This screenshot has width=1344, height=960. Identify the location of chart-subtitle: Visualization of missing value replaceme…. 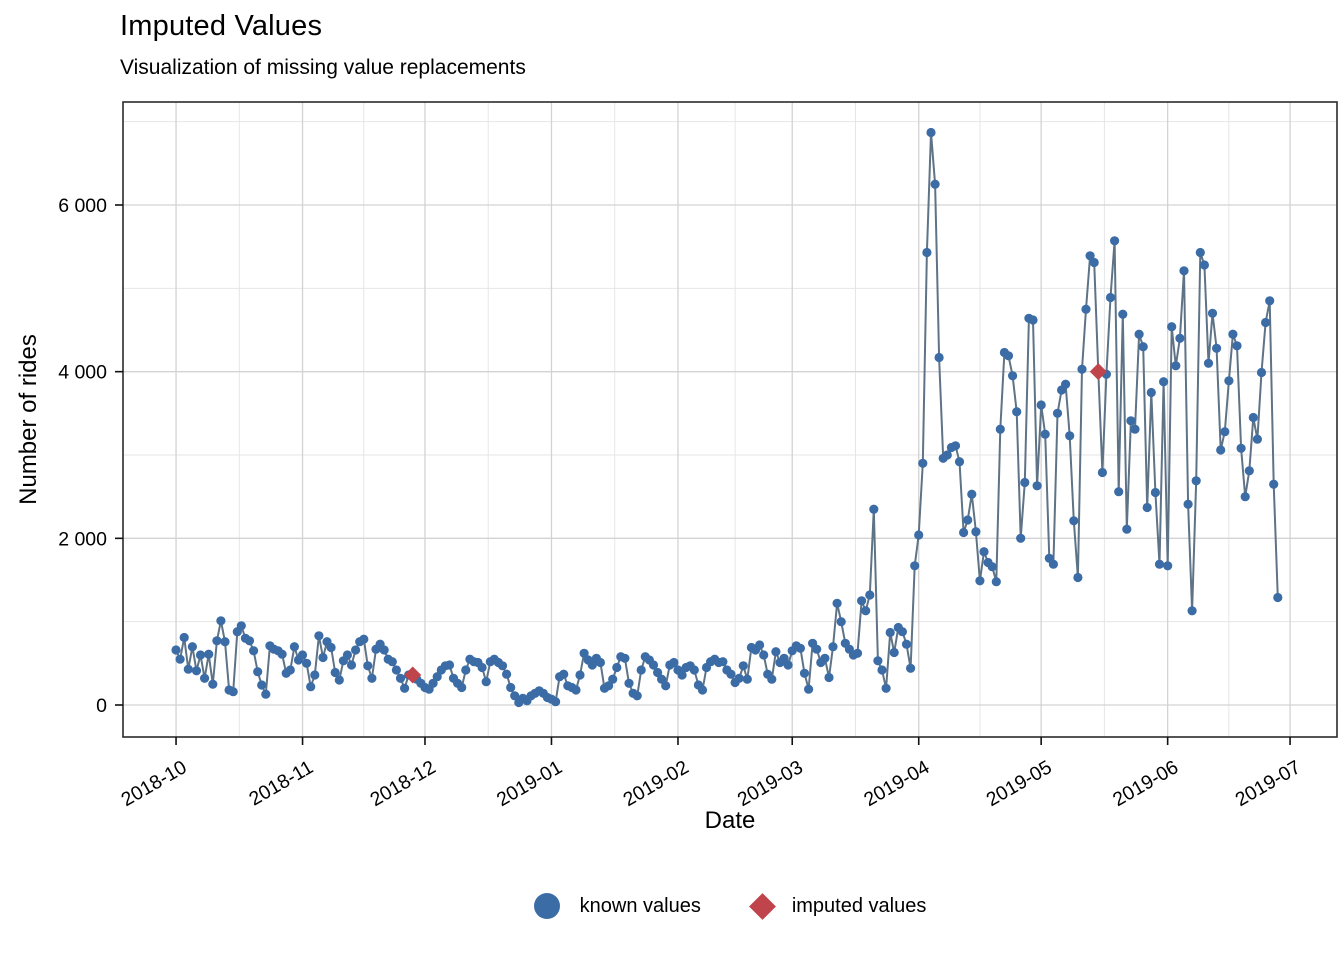
(323, 67).